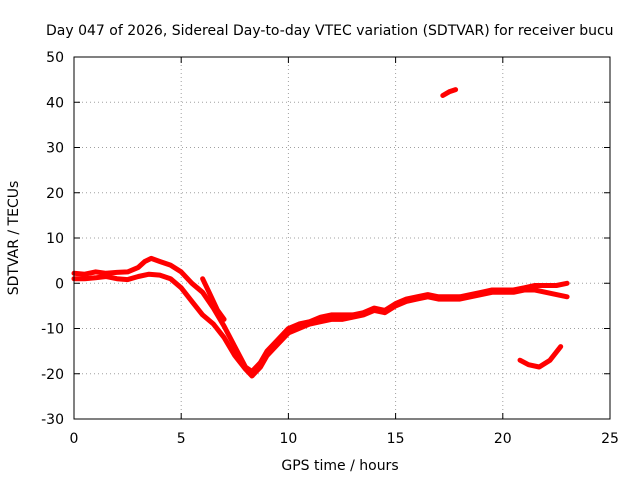 Image resolution: width=640 pixels, height=480 pixels. I want to click on y-tick-label: 50, so click(55, 58).